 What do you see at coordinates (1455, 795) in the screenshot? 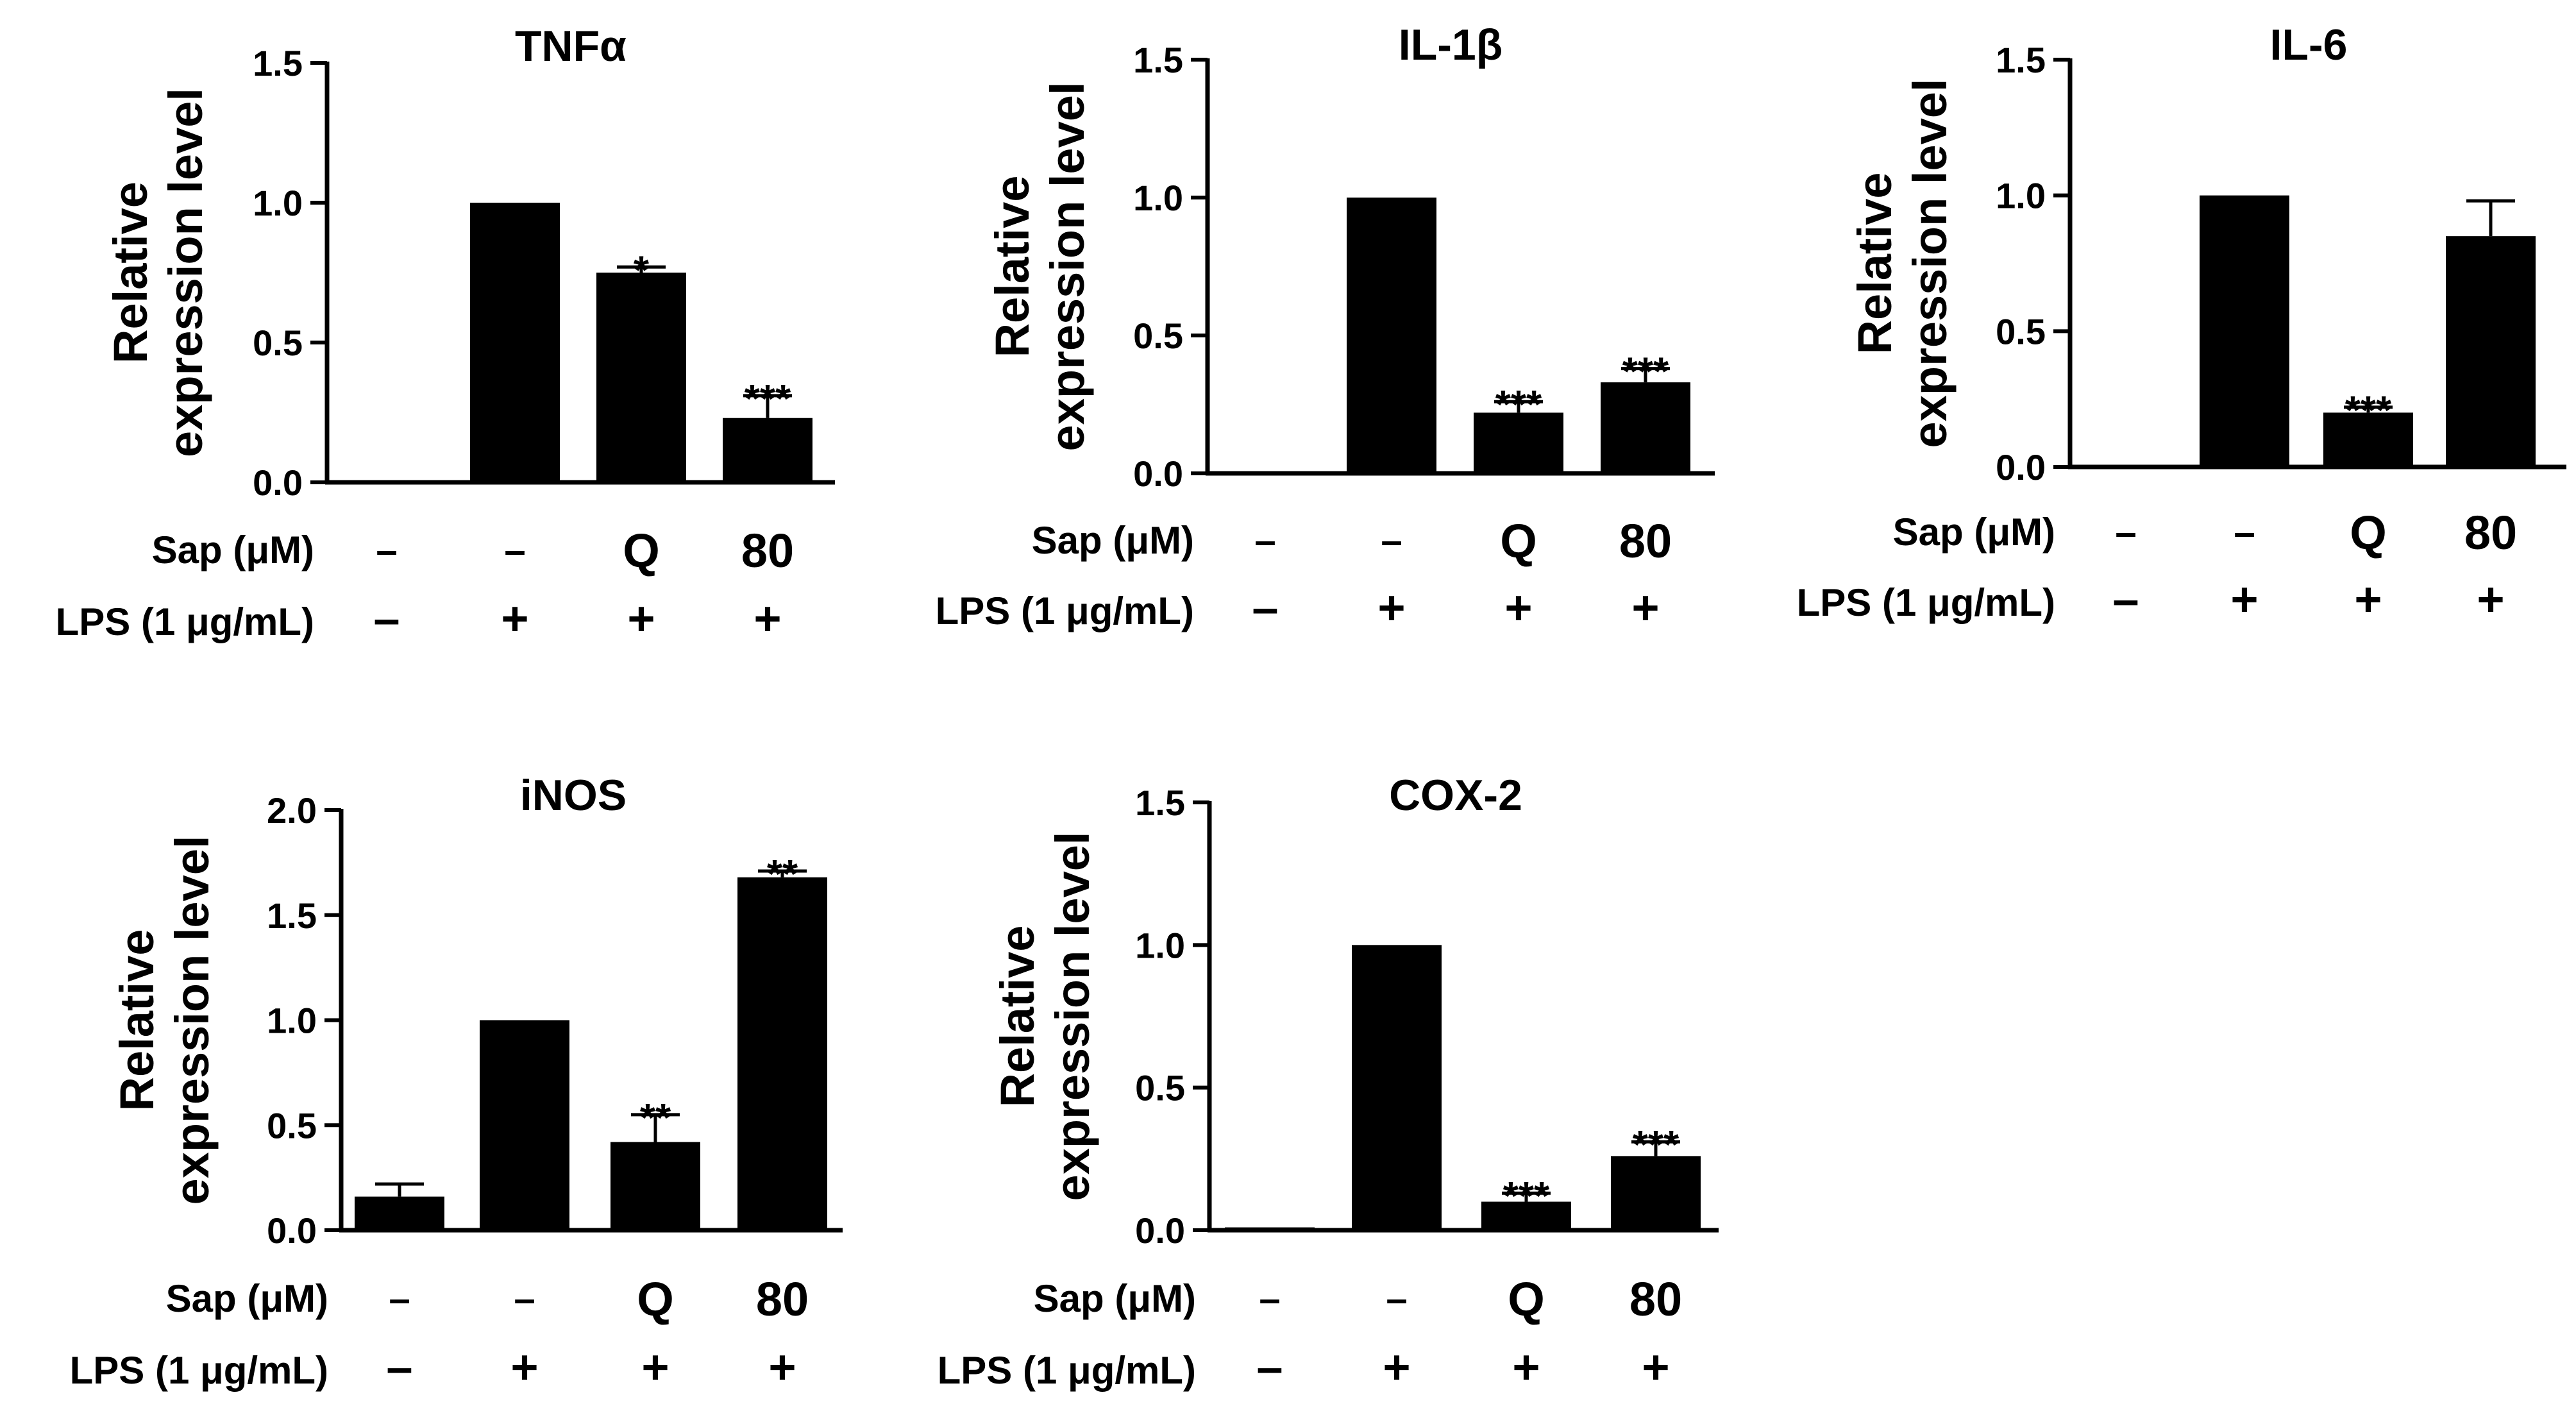
I see `chart-title: COX-2` at bounding box center [1455, 795].